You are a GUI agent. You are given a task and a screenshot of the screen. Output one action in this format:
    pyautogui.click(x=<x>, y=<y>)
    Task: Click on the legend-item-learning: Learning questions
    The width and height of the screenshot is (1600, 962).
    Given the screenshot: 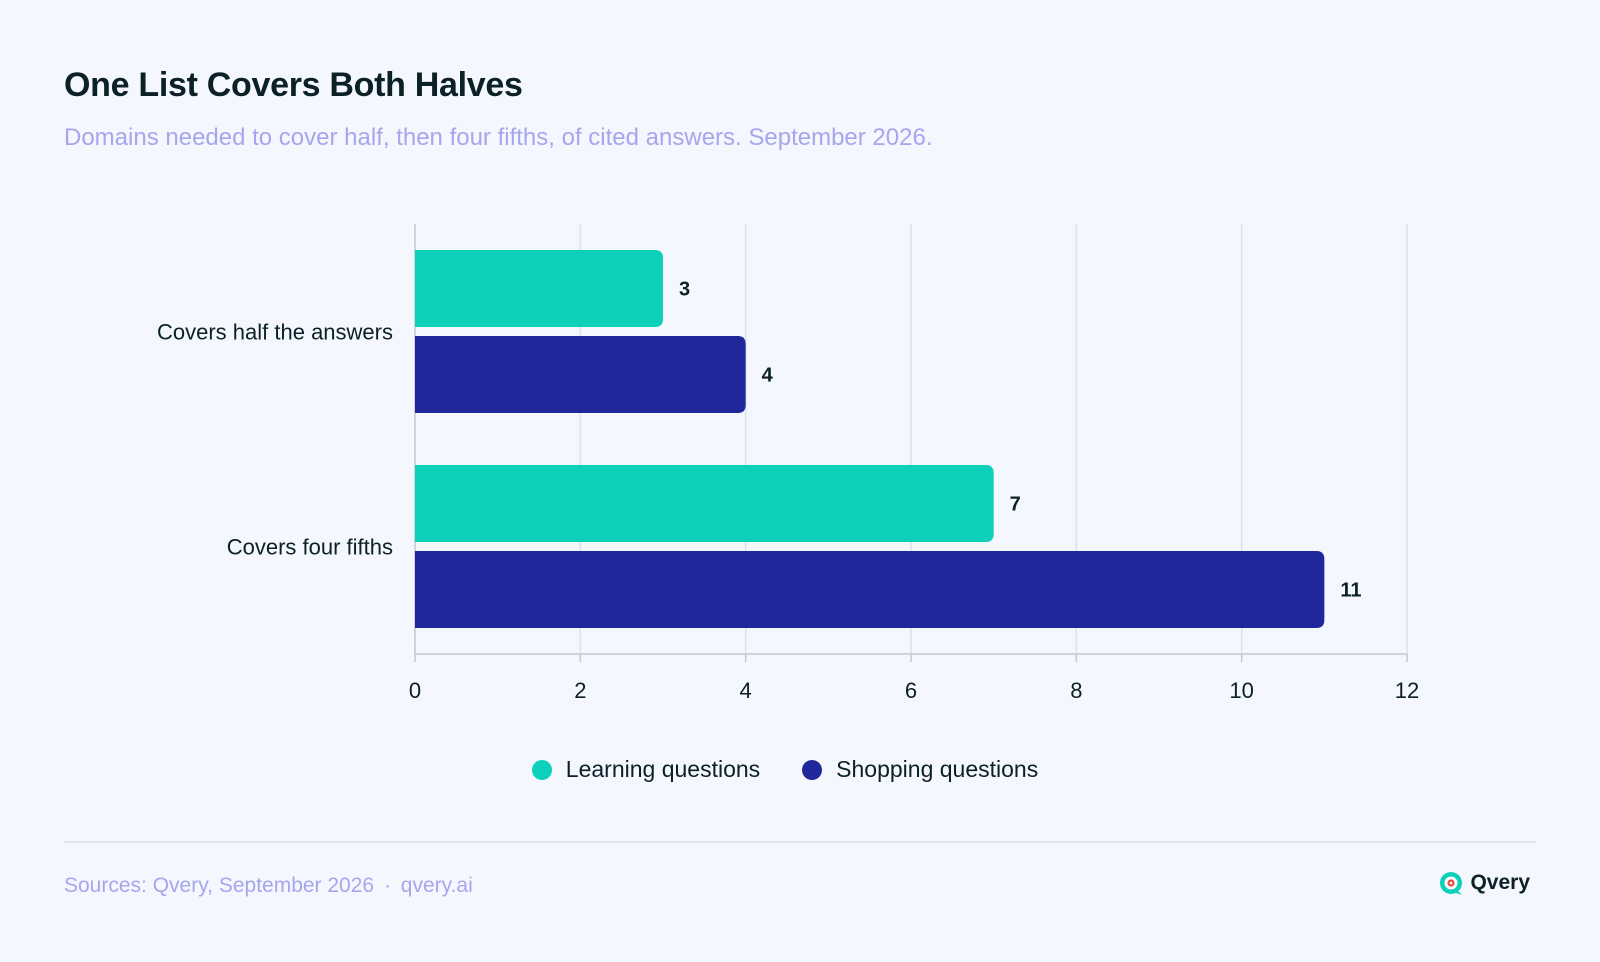 What is the action you would take?
    pyautogui.click(x=646, y=769)
    